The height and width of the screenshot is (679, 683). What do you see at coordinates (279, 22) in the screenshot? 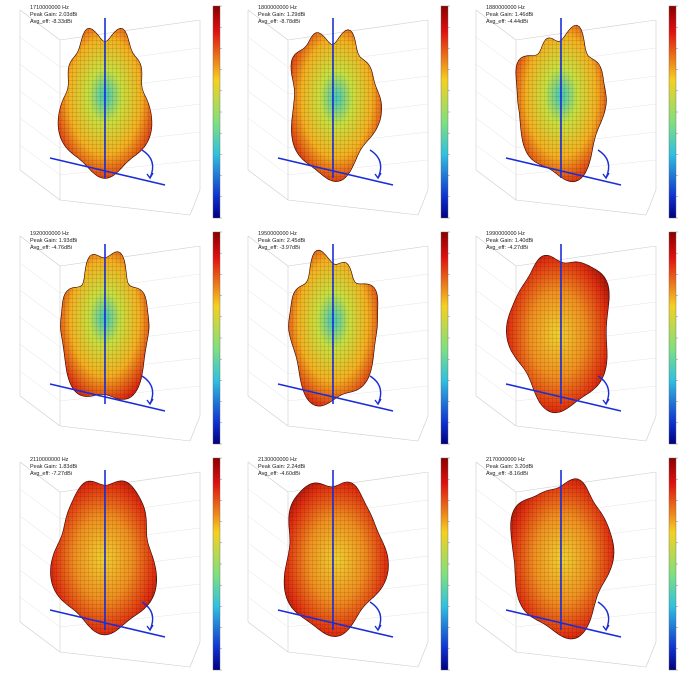
I see `panel-info: Avg_eff: -8.78dBi` at bounding box center [279, 22].